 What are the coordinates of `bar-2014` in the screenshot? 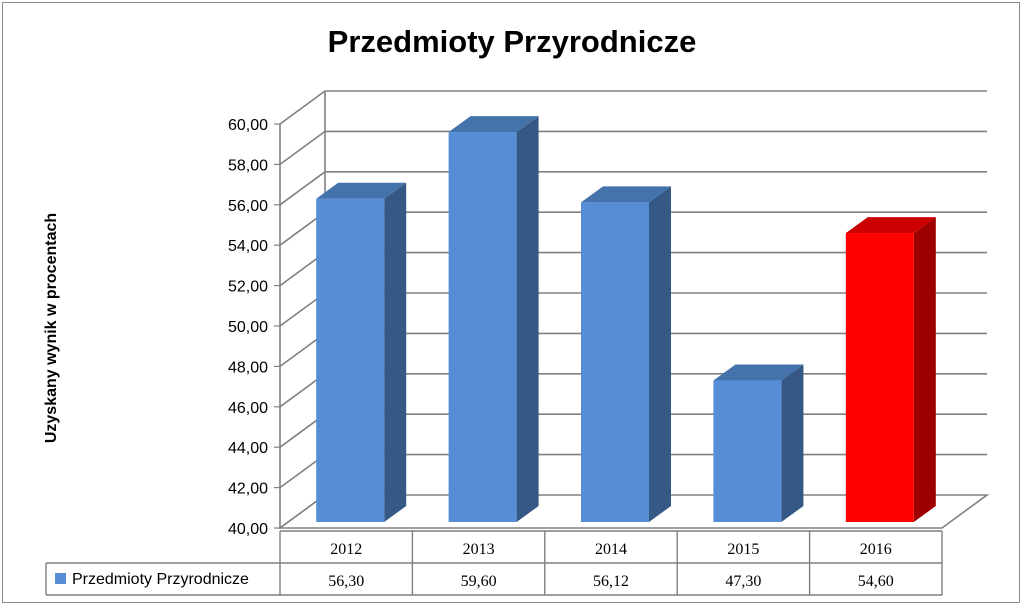 It's located at (626, 354).